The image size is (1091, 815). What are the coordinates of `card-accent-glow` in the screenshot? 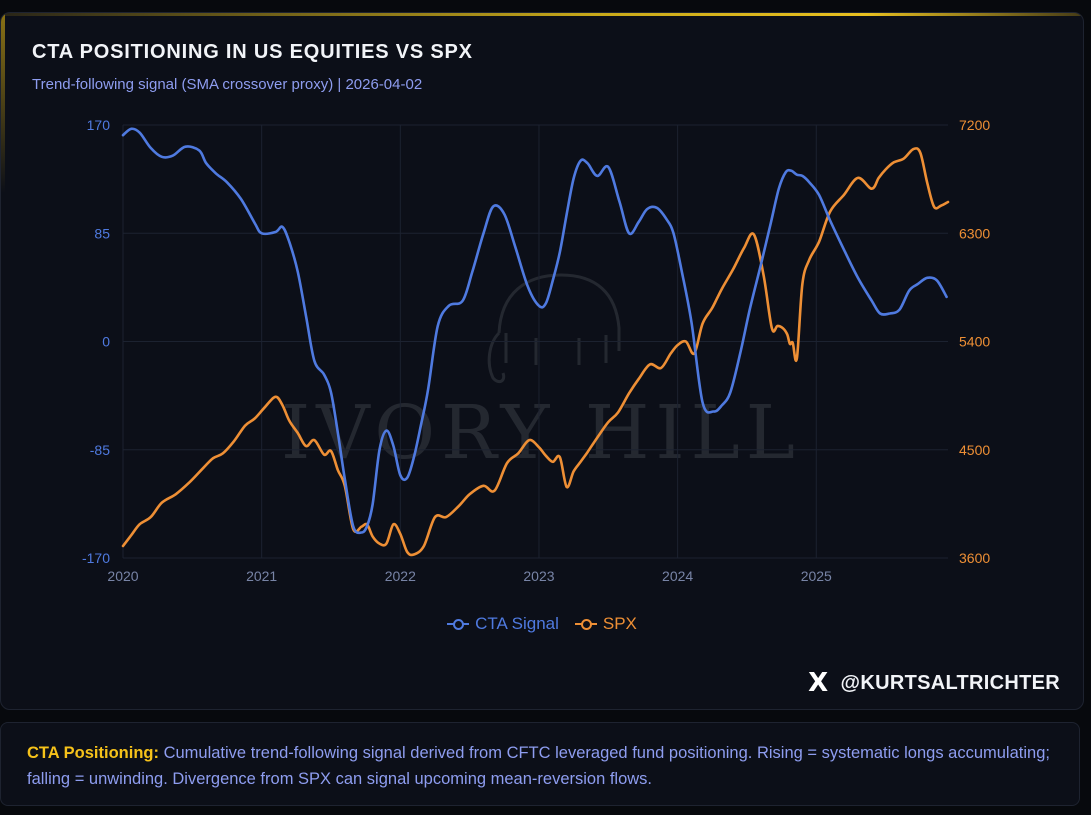 It's located at (3, 103).